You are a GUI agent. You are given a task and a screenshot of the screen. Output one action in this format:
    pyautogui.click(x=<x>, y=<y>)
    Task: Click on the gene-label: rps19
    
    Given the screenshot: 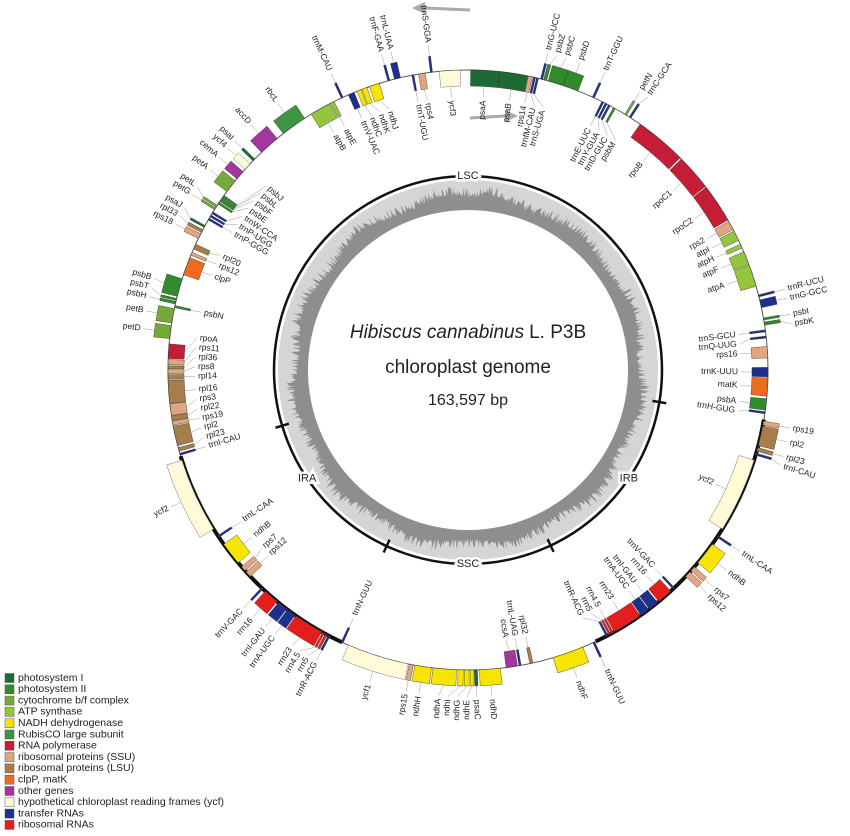 What is the action you would take?
    pyautogui.click(x=212, y=415)
    